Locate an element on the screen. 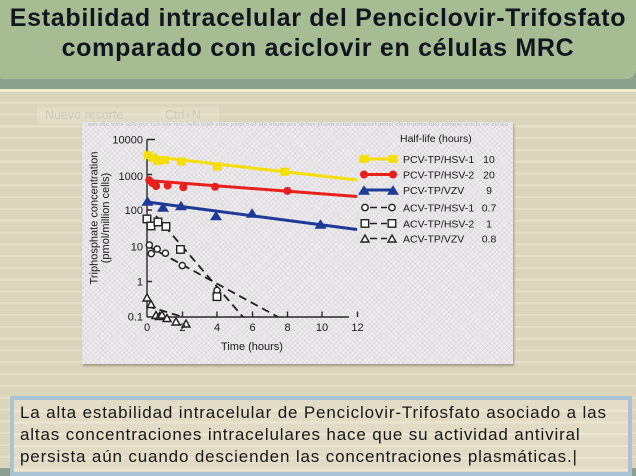 The width and height of the screenshot is (636, 476). svg-text: 0.1 is located at coordinates (135, 318).